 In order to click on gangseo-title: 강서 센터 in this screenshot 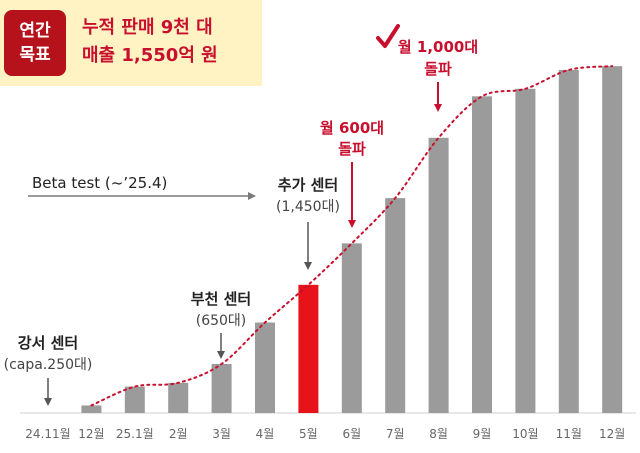, I will do `click(48, 343)`.